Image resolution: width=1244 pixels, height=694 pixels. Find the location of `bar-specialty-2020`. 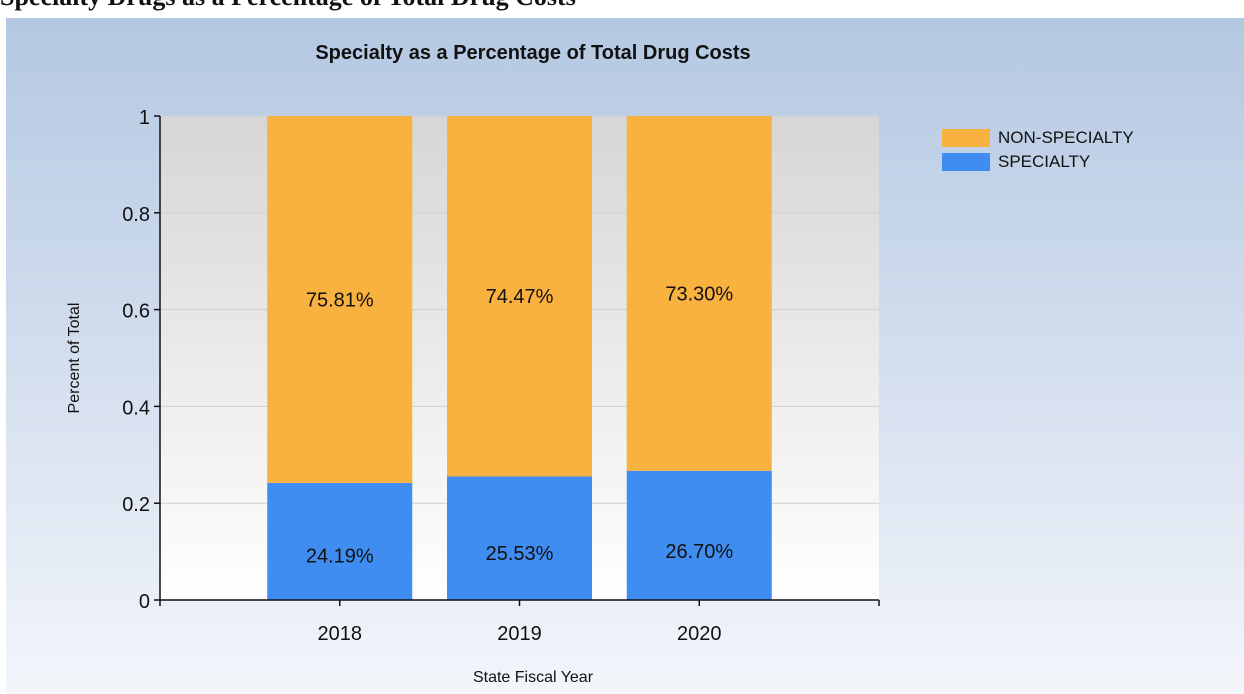

bar-specialty-2020 is located at coordinates (699, 535).